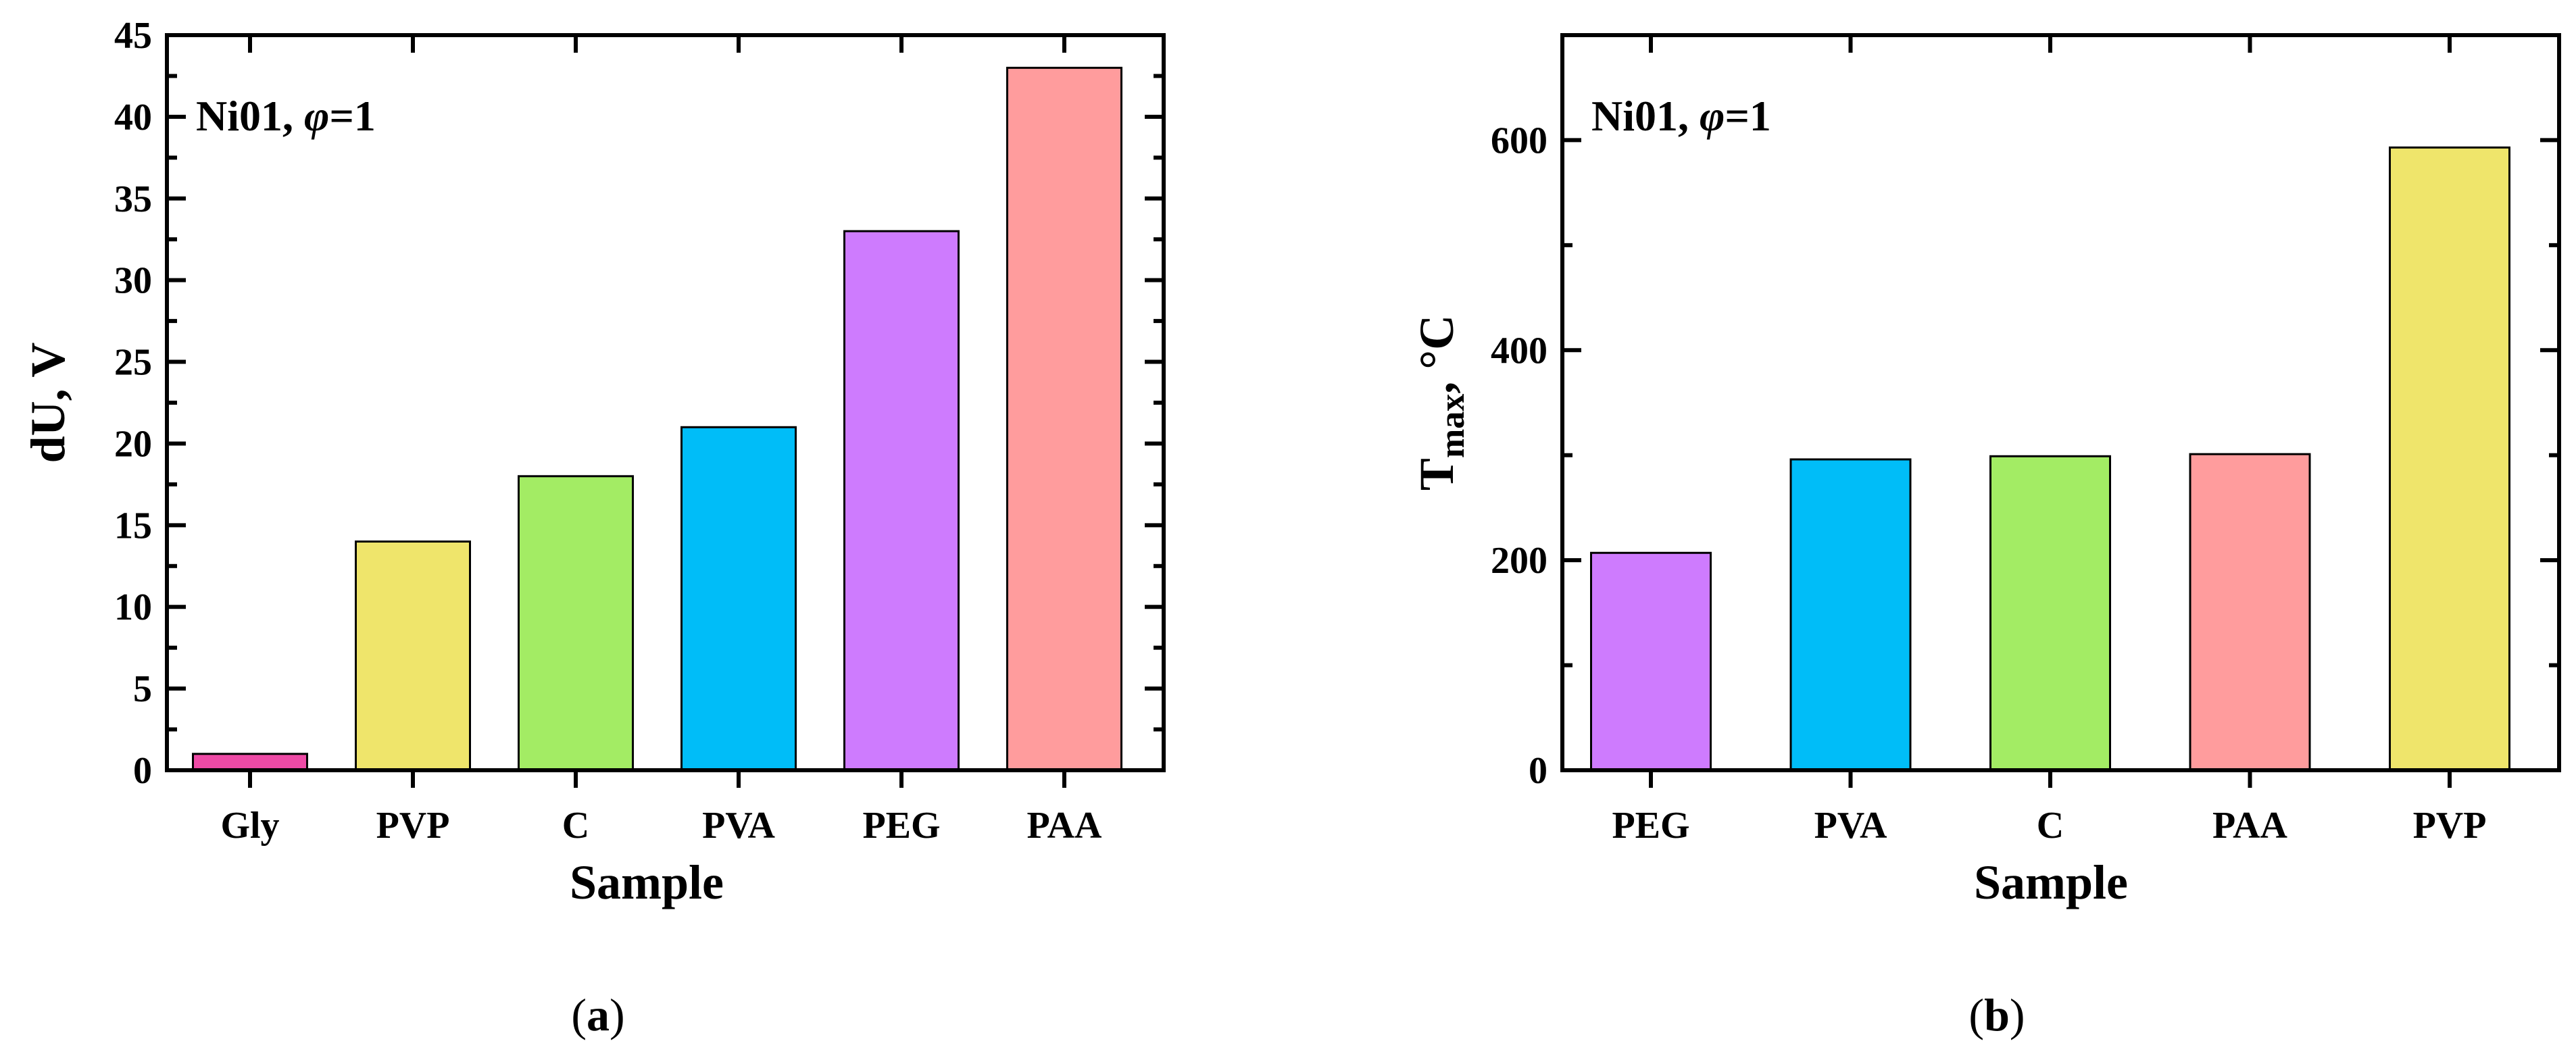 This screenshot has height=1054, width=2576. I want to click on panel-b-x-axis-title: Sample, so click(2051, 882).